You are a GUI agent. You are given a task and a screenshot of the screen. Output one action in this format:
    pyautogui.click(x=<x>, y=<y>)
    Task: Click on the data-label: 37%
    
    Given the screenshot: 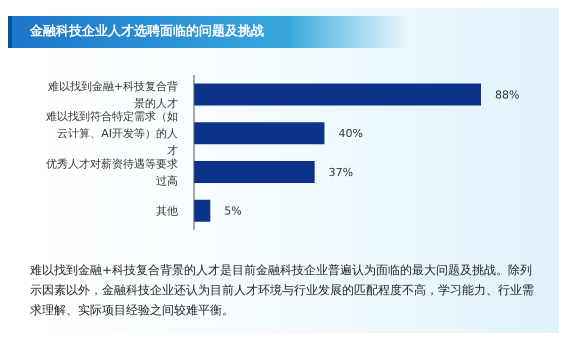 What is the action you would take?
    pyautogui.click(x=341, y=172)
    